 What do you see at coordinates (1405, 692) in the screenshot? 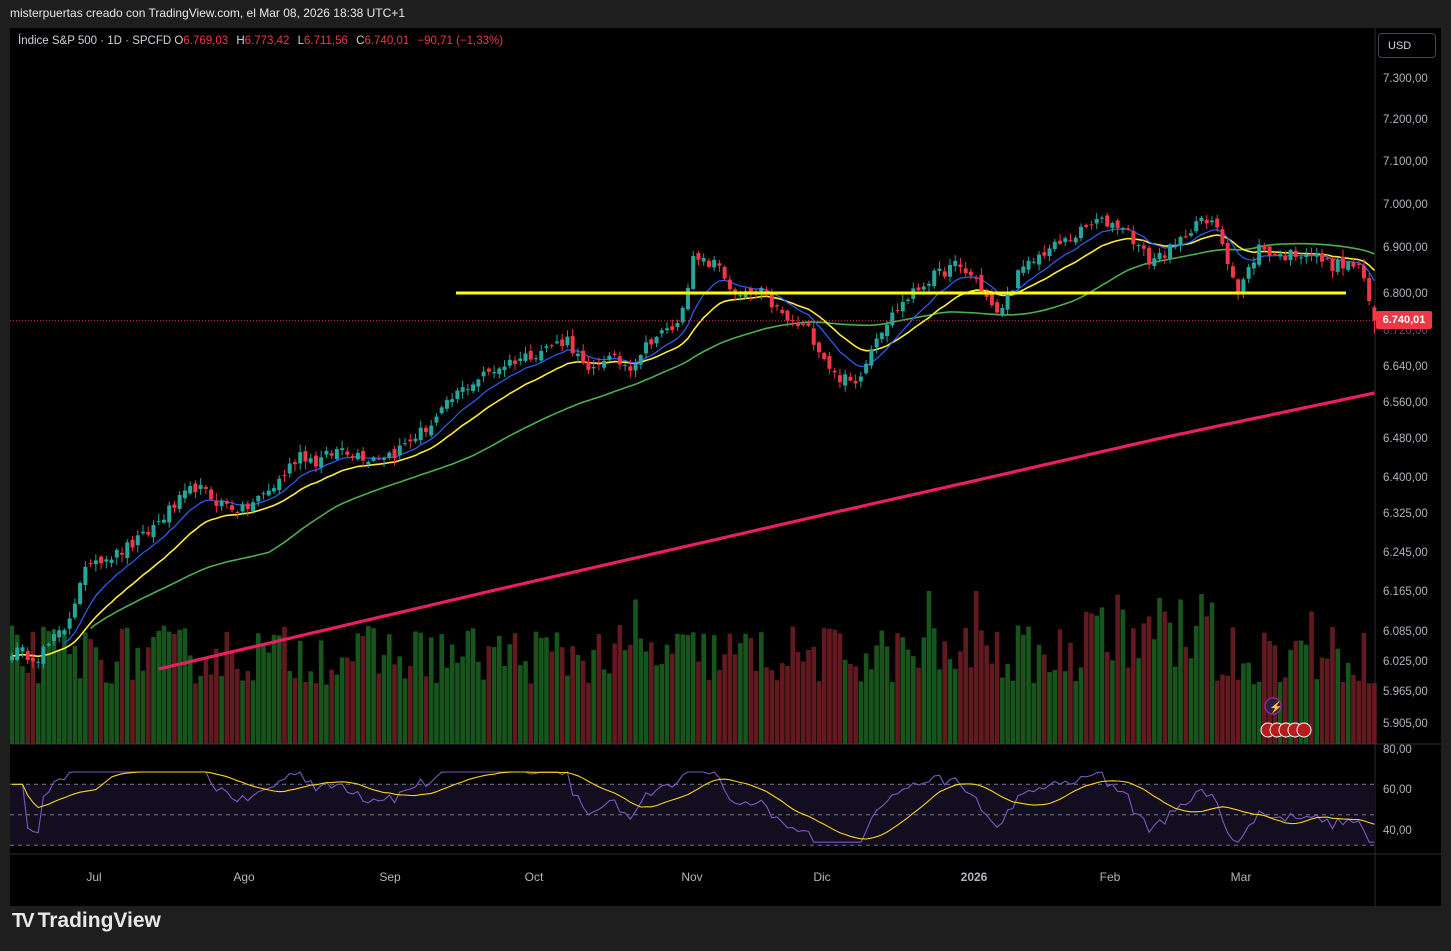
I see `price-axis-label: 5.965,00` at bounding box center [1405, 692].